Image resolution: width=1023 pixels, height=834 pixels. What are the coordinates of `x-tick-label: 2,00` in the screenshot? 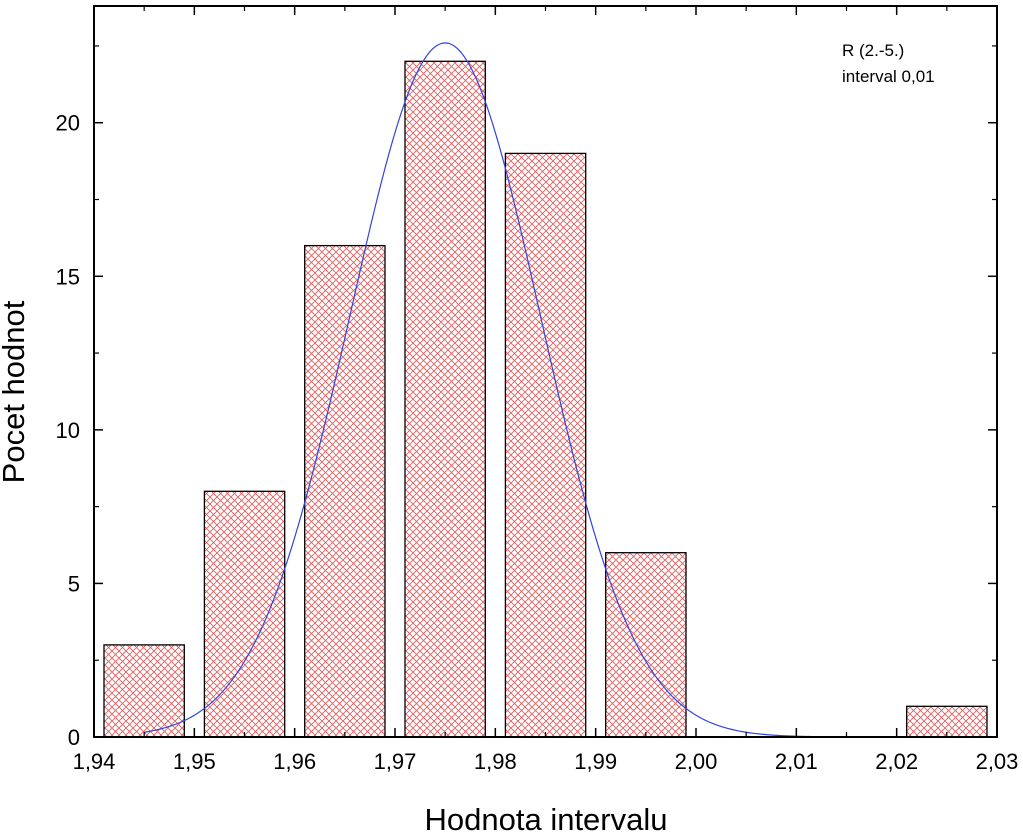 It's located at (696, 761).